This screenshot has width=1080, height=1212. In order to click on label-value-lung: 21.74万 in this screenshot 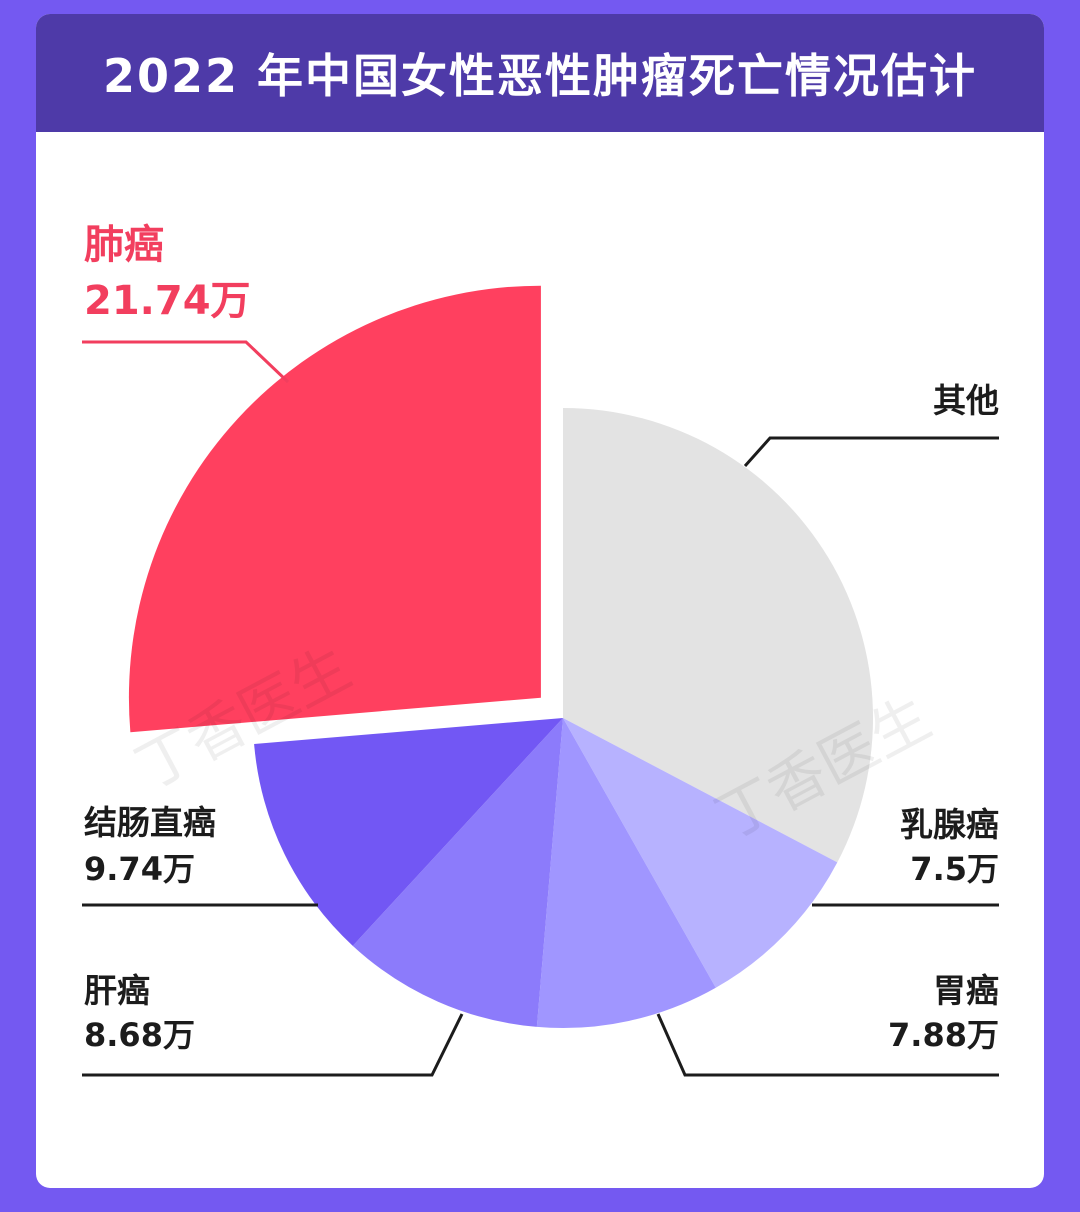, I will do `click(167, 301)`.